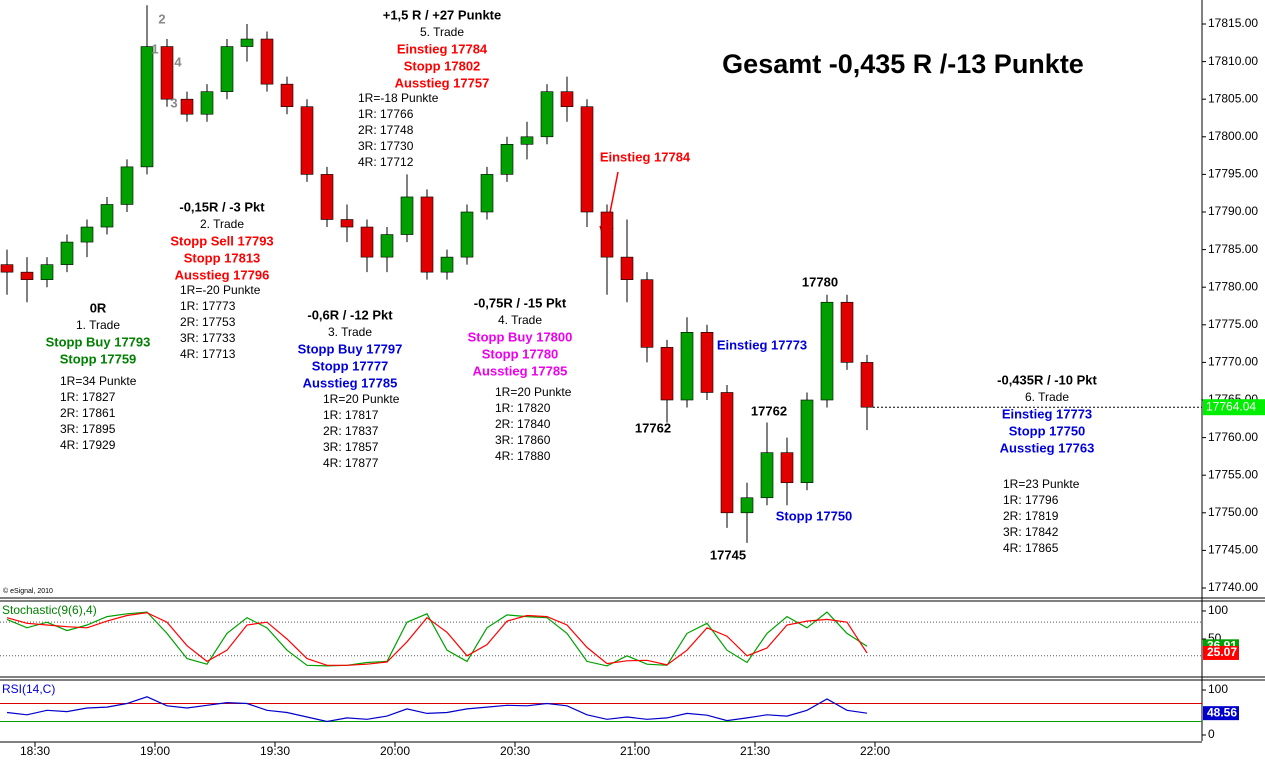  I want to click on annotation-detail: 4R: 17877, so click(351, 463).